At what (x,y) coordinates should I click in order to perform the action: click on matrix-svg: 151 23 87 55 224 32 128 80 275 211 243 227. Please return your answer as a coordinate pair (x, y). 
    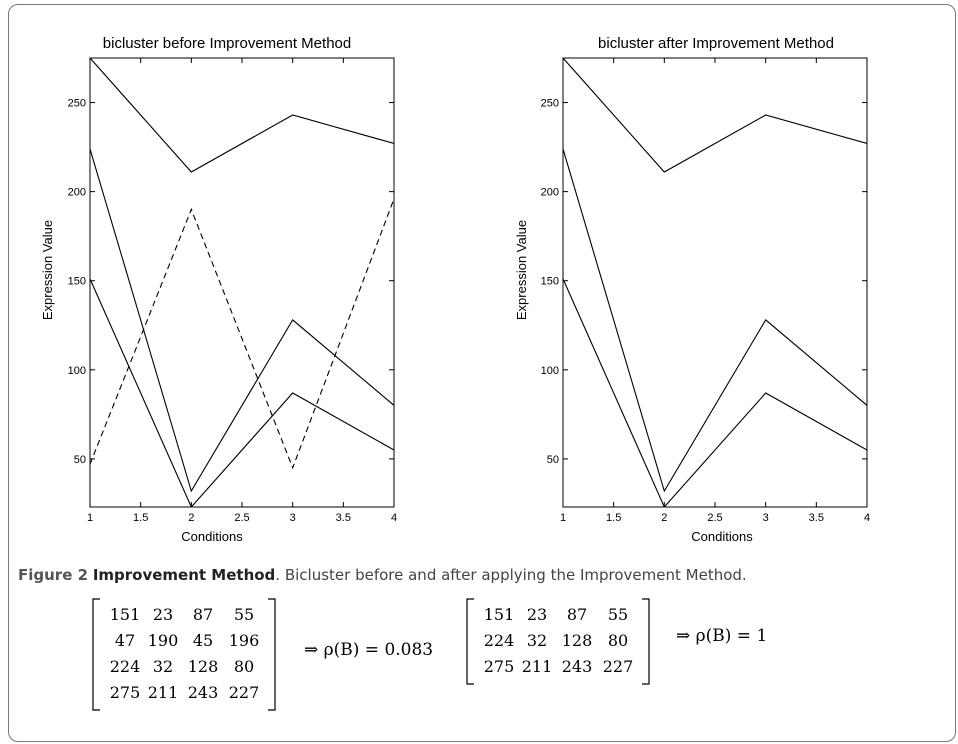
    Looking at the image, I should click on (558, 641).